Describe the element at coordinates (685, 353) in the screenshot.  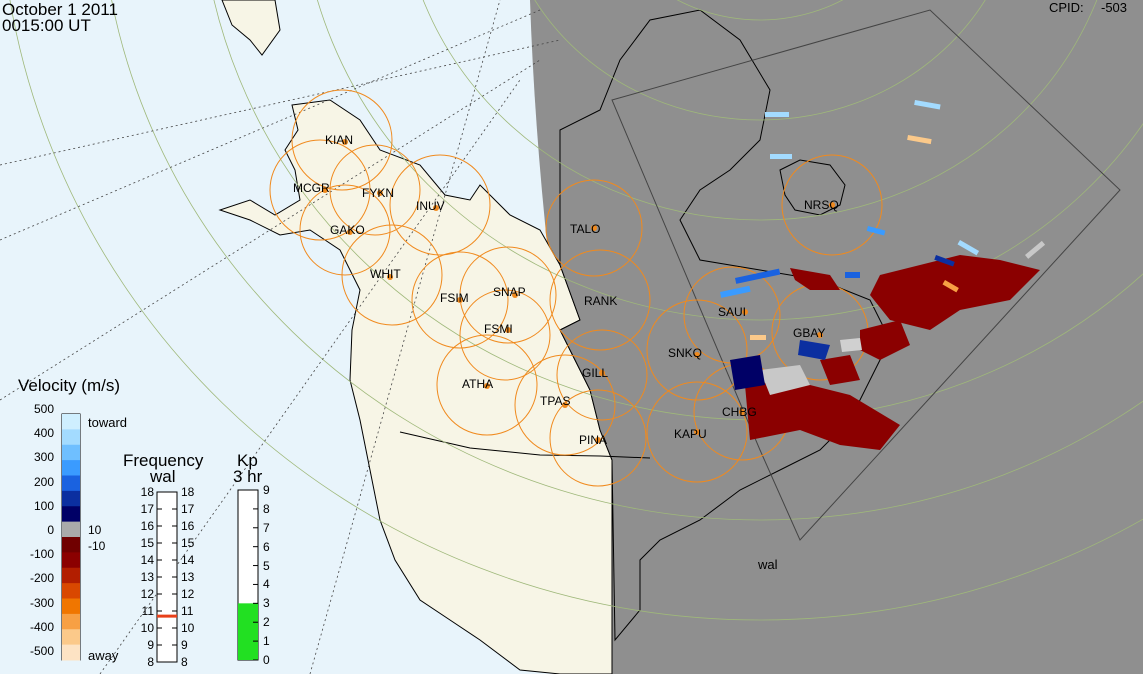
I see `station-label-snkq: SNKQ` at that location.